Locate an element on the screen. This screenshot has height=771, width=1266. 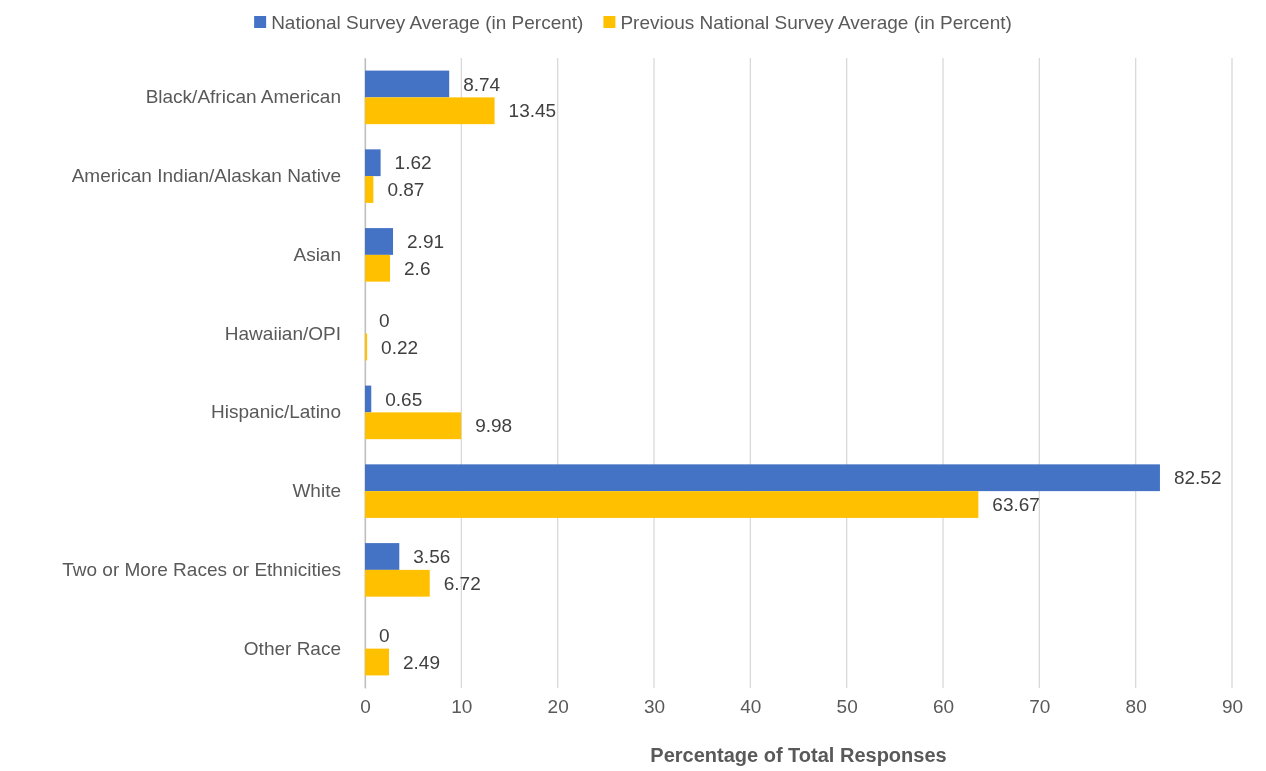
data-label: 2.49 is located at coordinates (421, 662).